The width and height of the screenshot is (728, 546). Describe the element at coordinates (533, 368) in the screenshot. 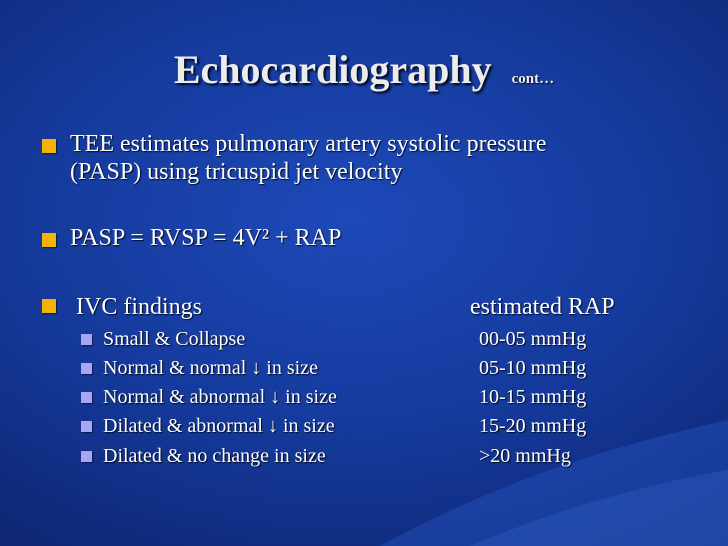

I see `rap-value: 05-10 mmHg` at that location.